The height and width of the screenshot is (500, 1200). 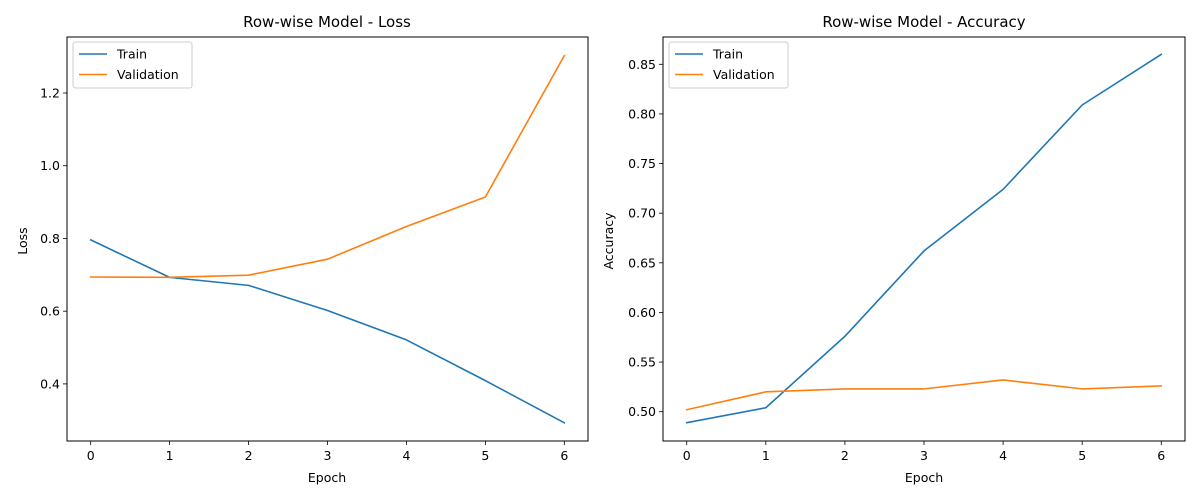 I want to click on y-axis-label: Accuracy, so click(x=608, y=241).